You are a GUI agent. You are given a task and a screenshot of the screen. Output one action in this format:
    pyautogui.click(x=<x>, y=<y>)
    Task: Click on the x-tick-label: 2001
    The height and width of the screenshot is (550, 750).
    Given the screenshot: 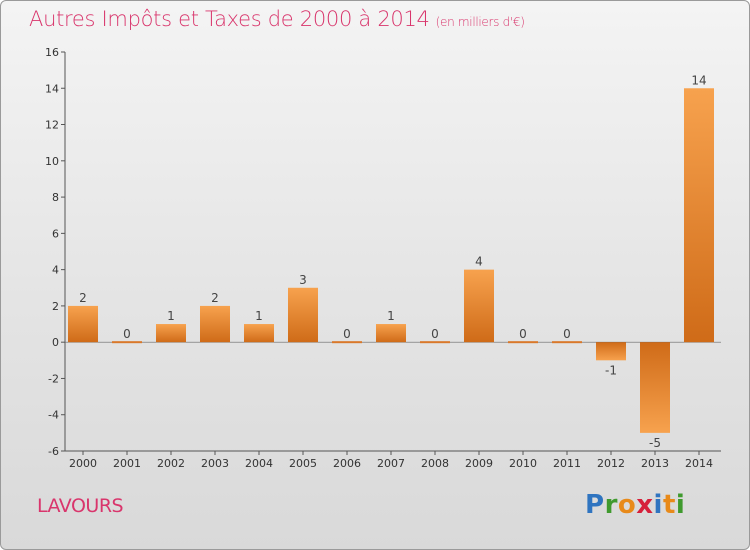 What is the action you would take?
    pyautogui.click(x=127, y=463)
    